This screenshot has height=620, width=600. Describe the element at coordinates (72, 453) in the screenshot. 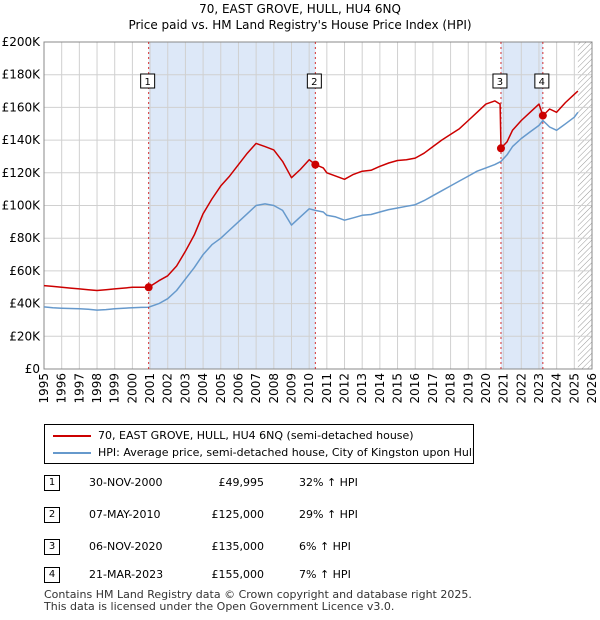

I see `legend-swatch-hpi` at that location.